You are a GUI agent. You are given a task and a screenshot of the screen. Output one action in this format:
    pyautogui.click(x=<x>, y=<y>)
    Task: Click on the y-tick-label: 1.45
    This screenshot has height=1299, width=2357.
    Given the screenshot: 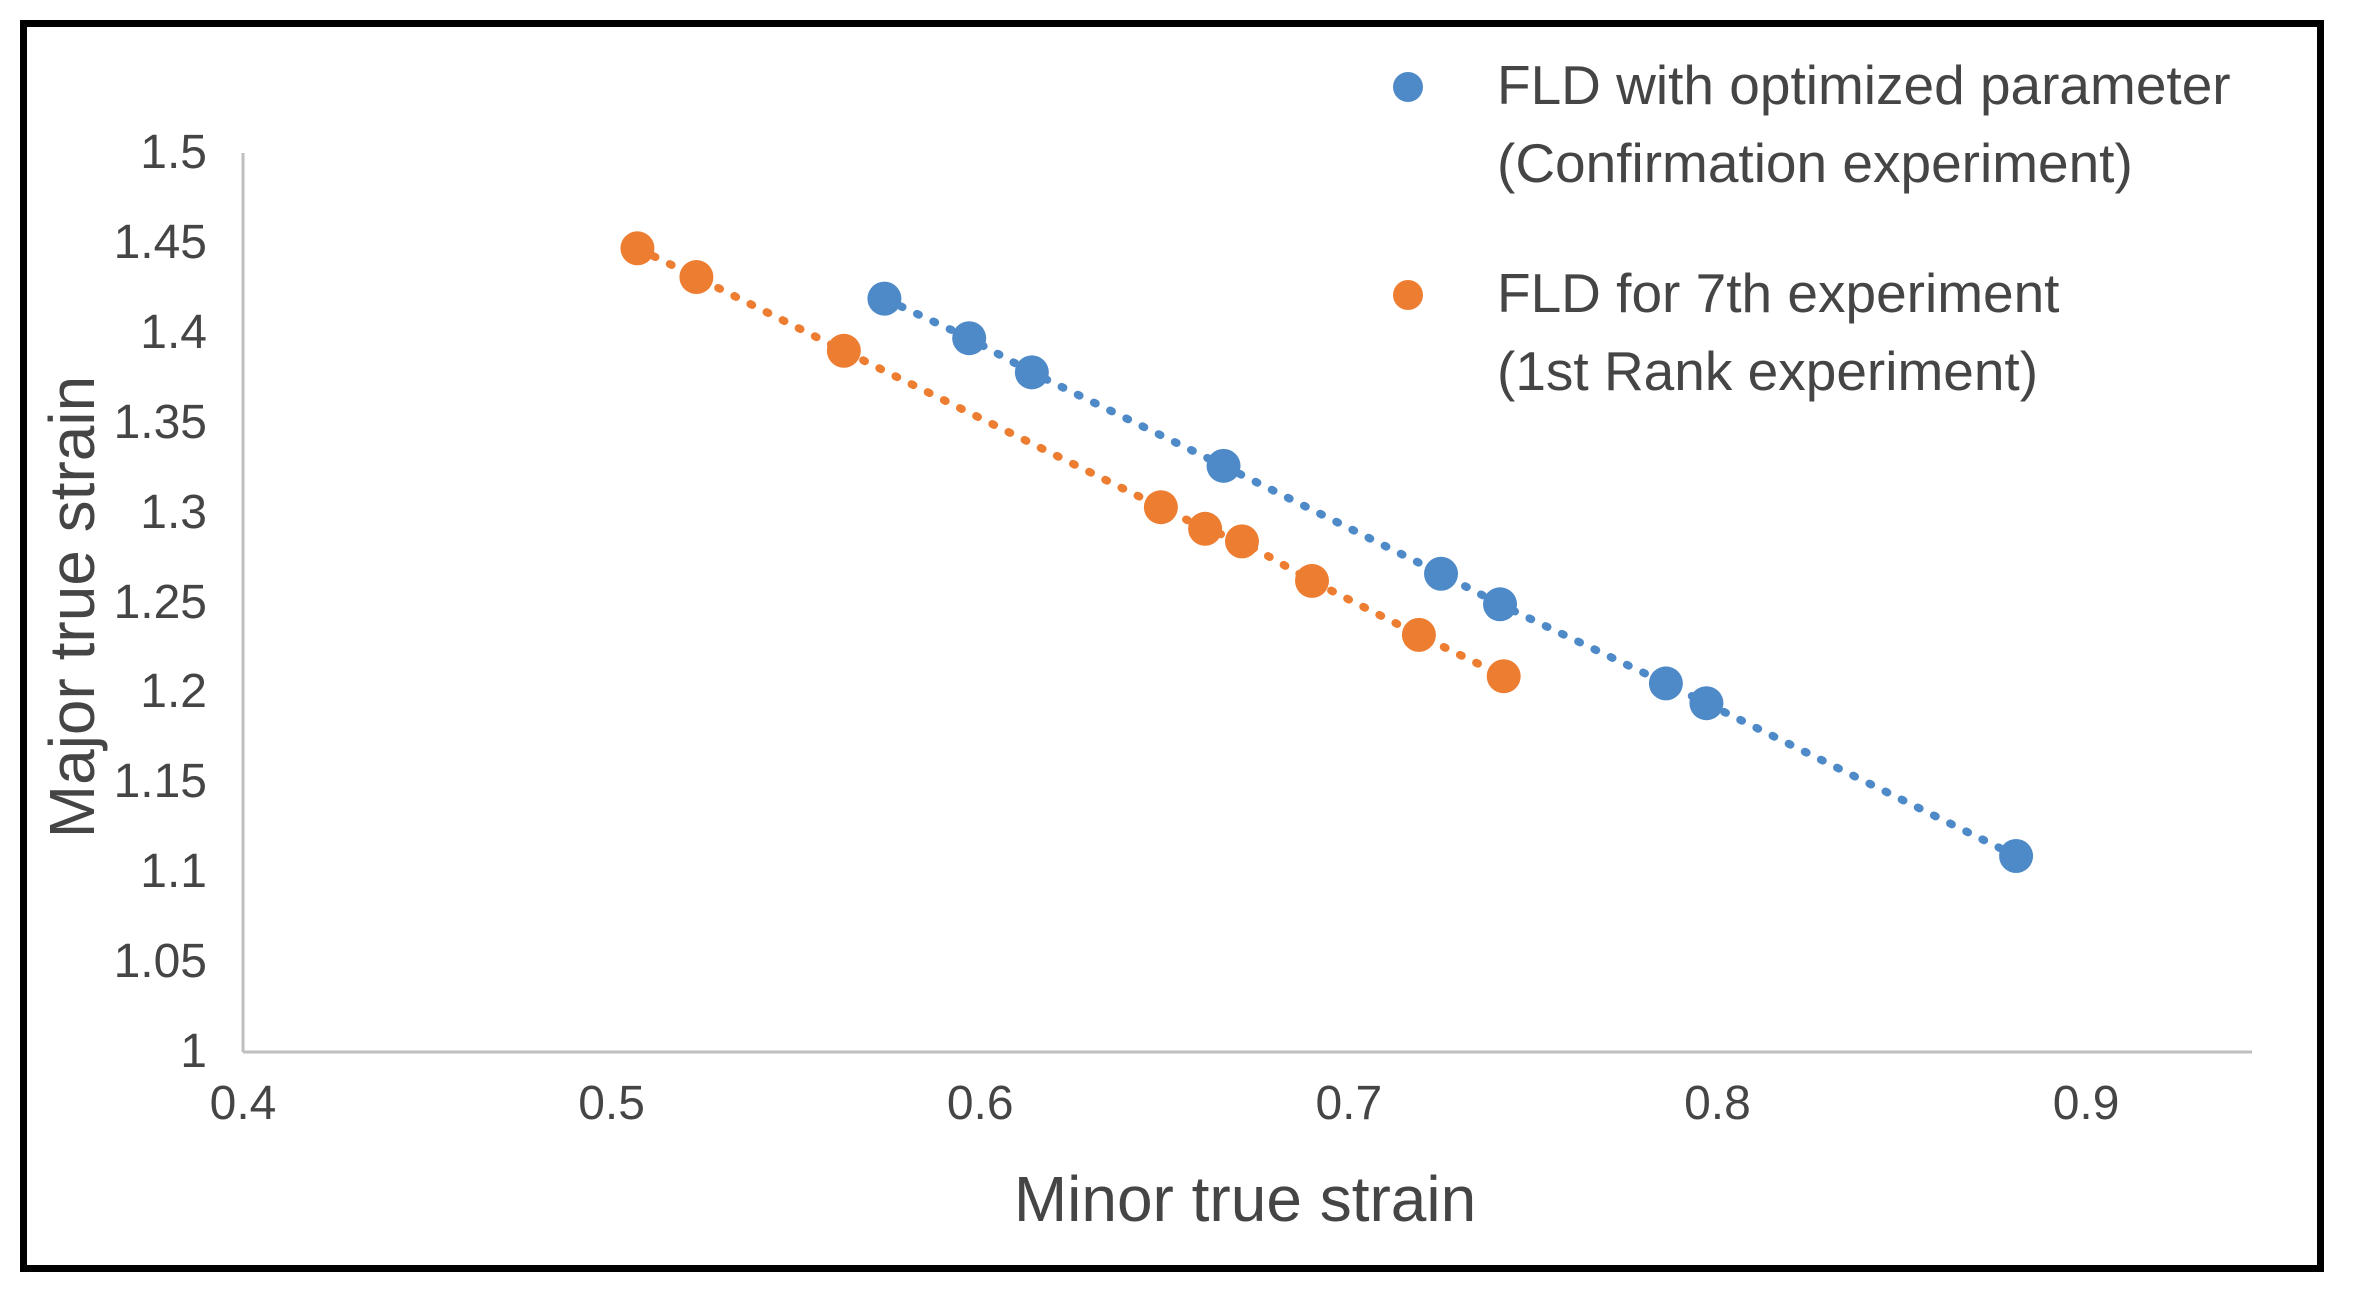 What is the action you would take?
    pyautogui.click(x=160, y=242)
    